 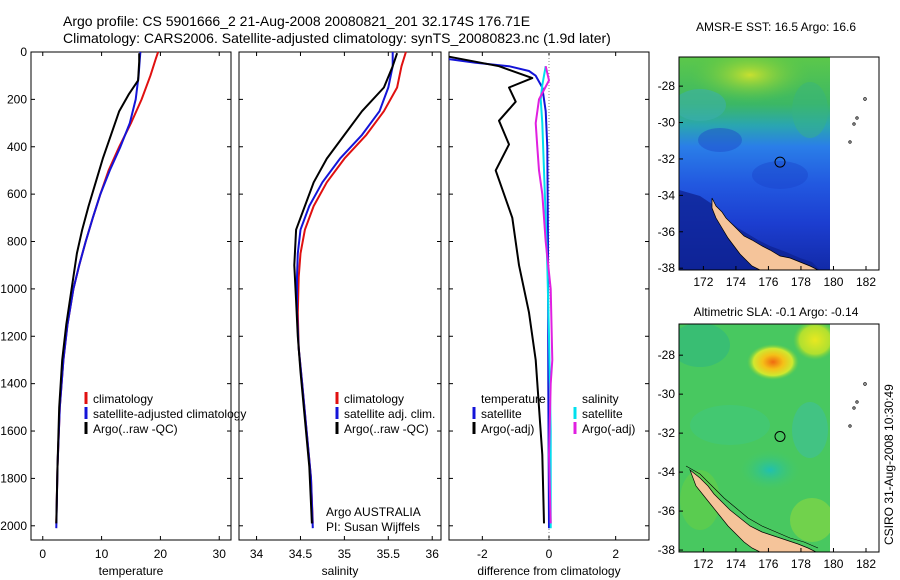 I want to click on y-tick-label: 600, so click(x=17, y=194).